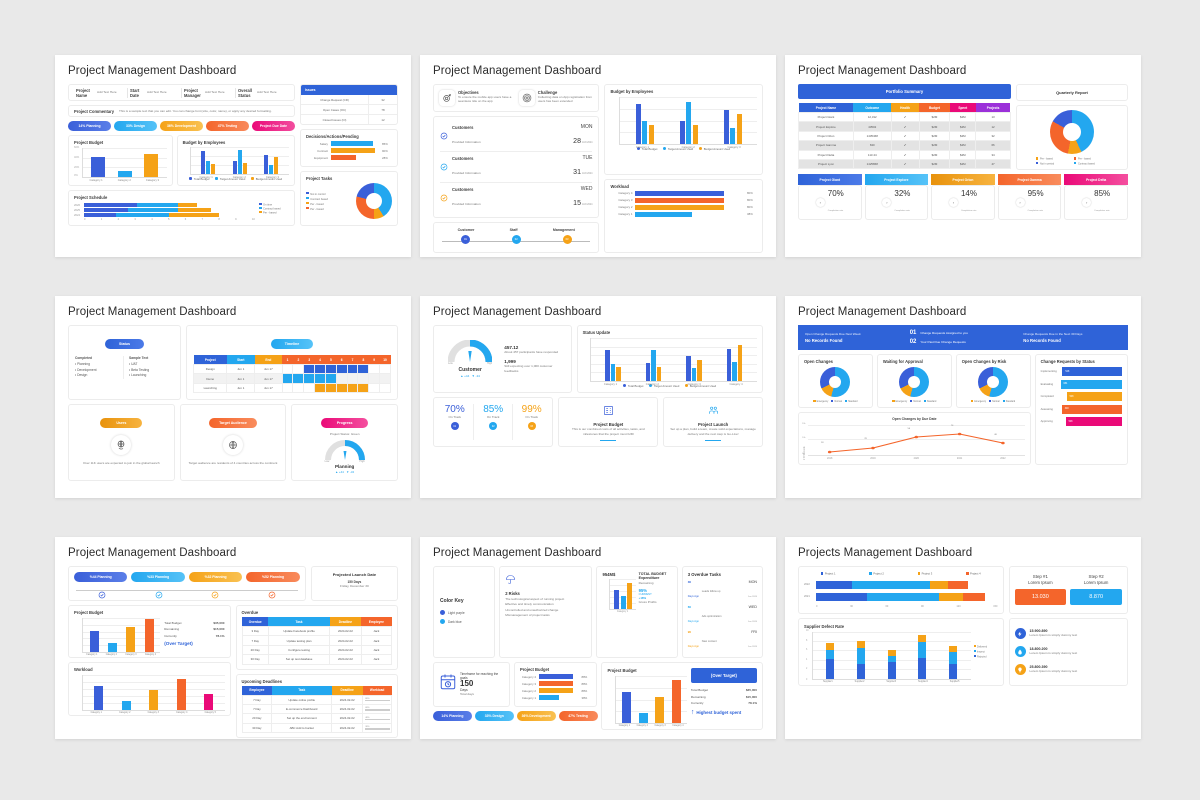  What do you see at coordinates (210, 369) in the screenshot?
I see `cell: Design` at bounding box center [210, 369].